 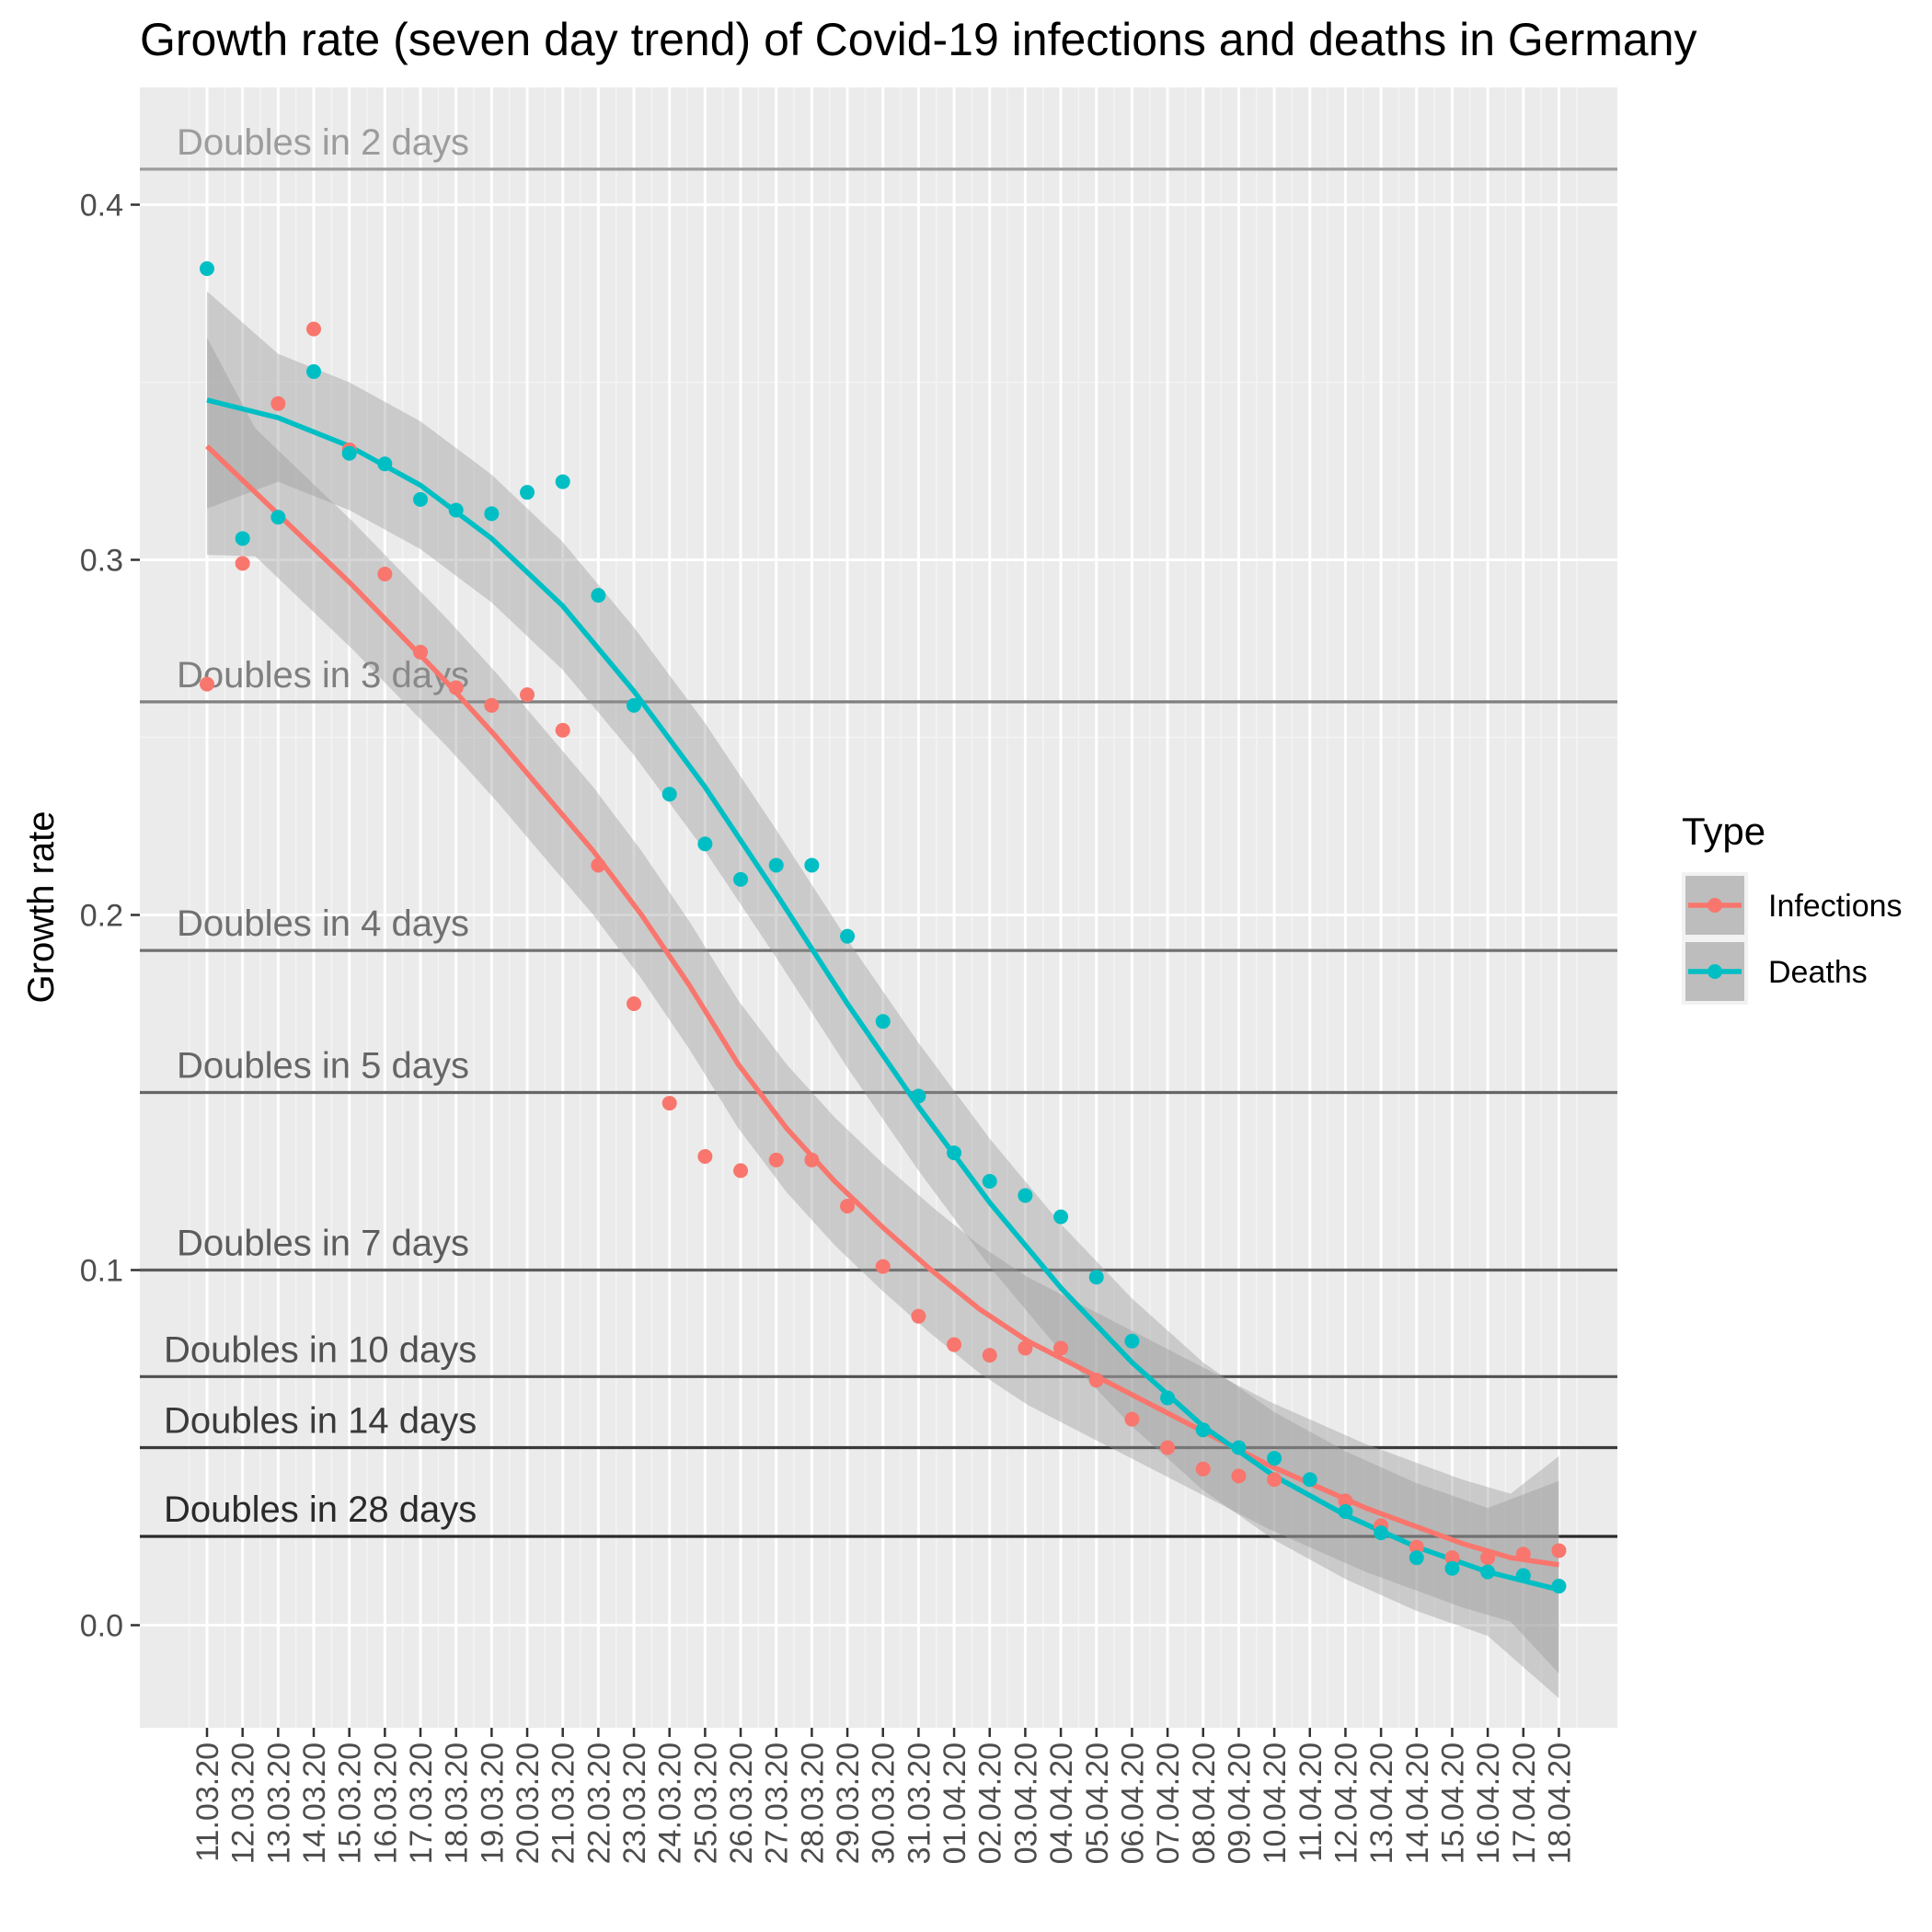 I want to click on y-axis: 0.0 0.1 0.2 0.3 0.4, so click(x=110, y=916).